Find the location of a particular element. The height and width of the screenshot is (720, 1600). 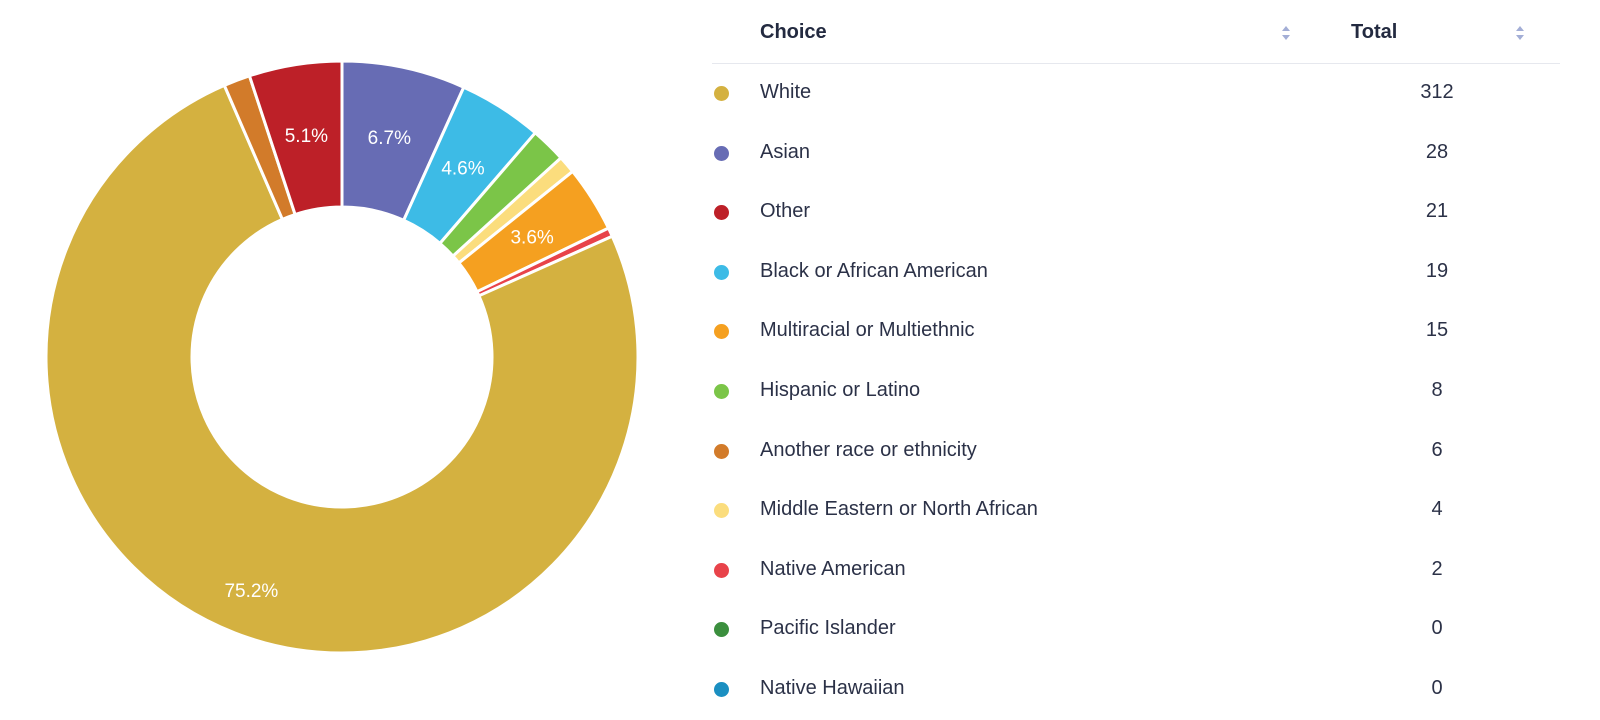

slice-percent-label: 4.6% is located at coordinates (462, 168).